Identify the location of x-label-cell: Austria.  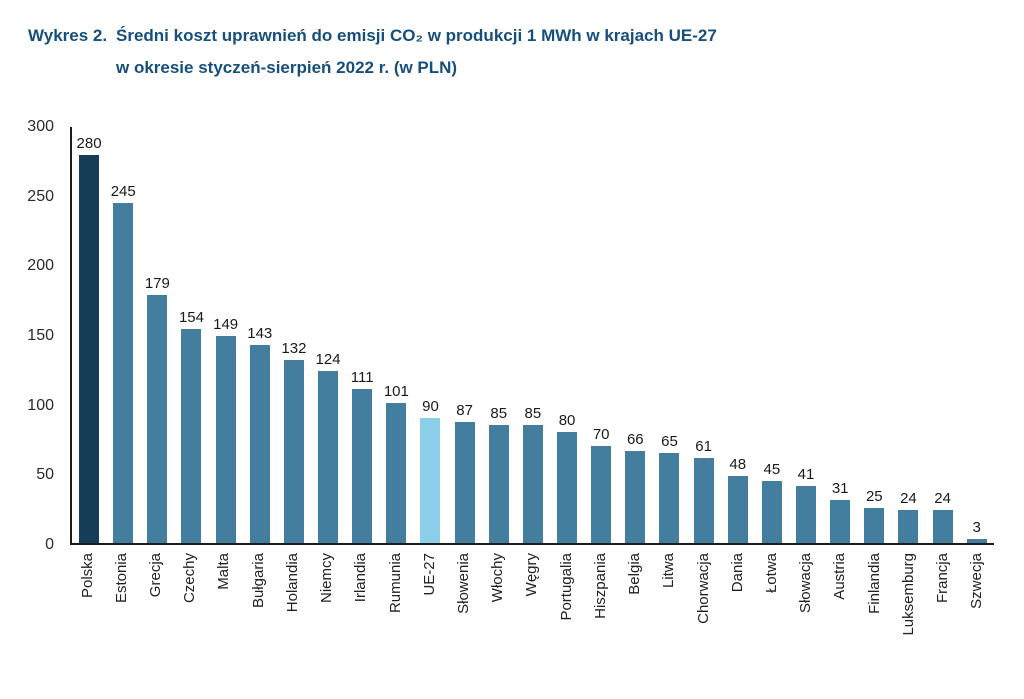
(840, 626).